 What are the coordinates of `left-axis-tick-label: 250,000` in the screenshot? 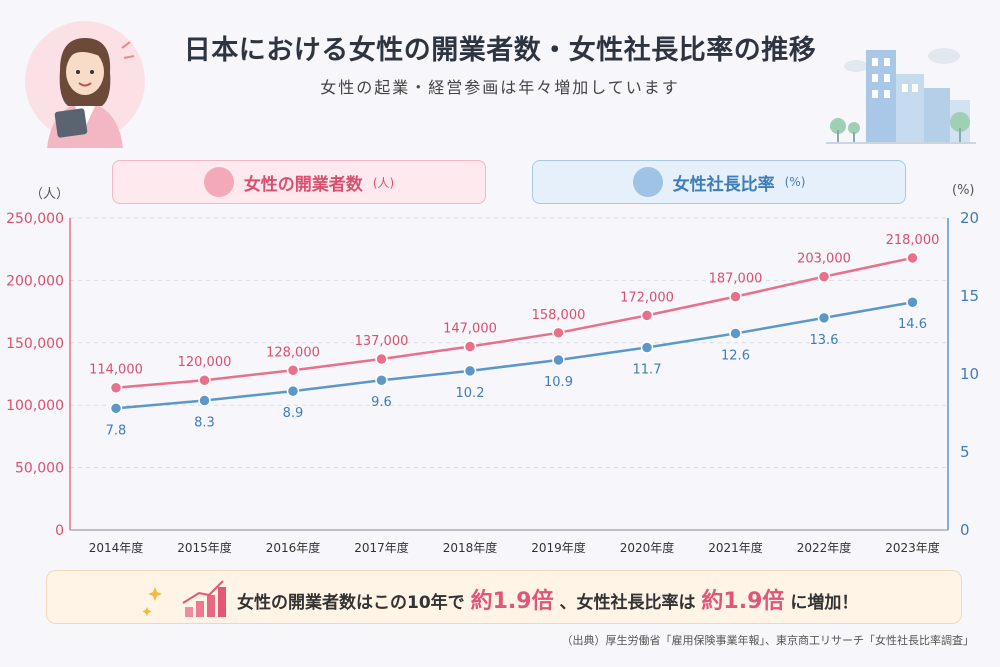 It's located at (35, 219).